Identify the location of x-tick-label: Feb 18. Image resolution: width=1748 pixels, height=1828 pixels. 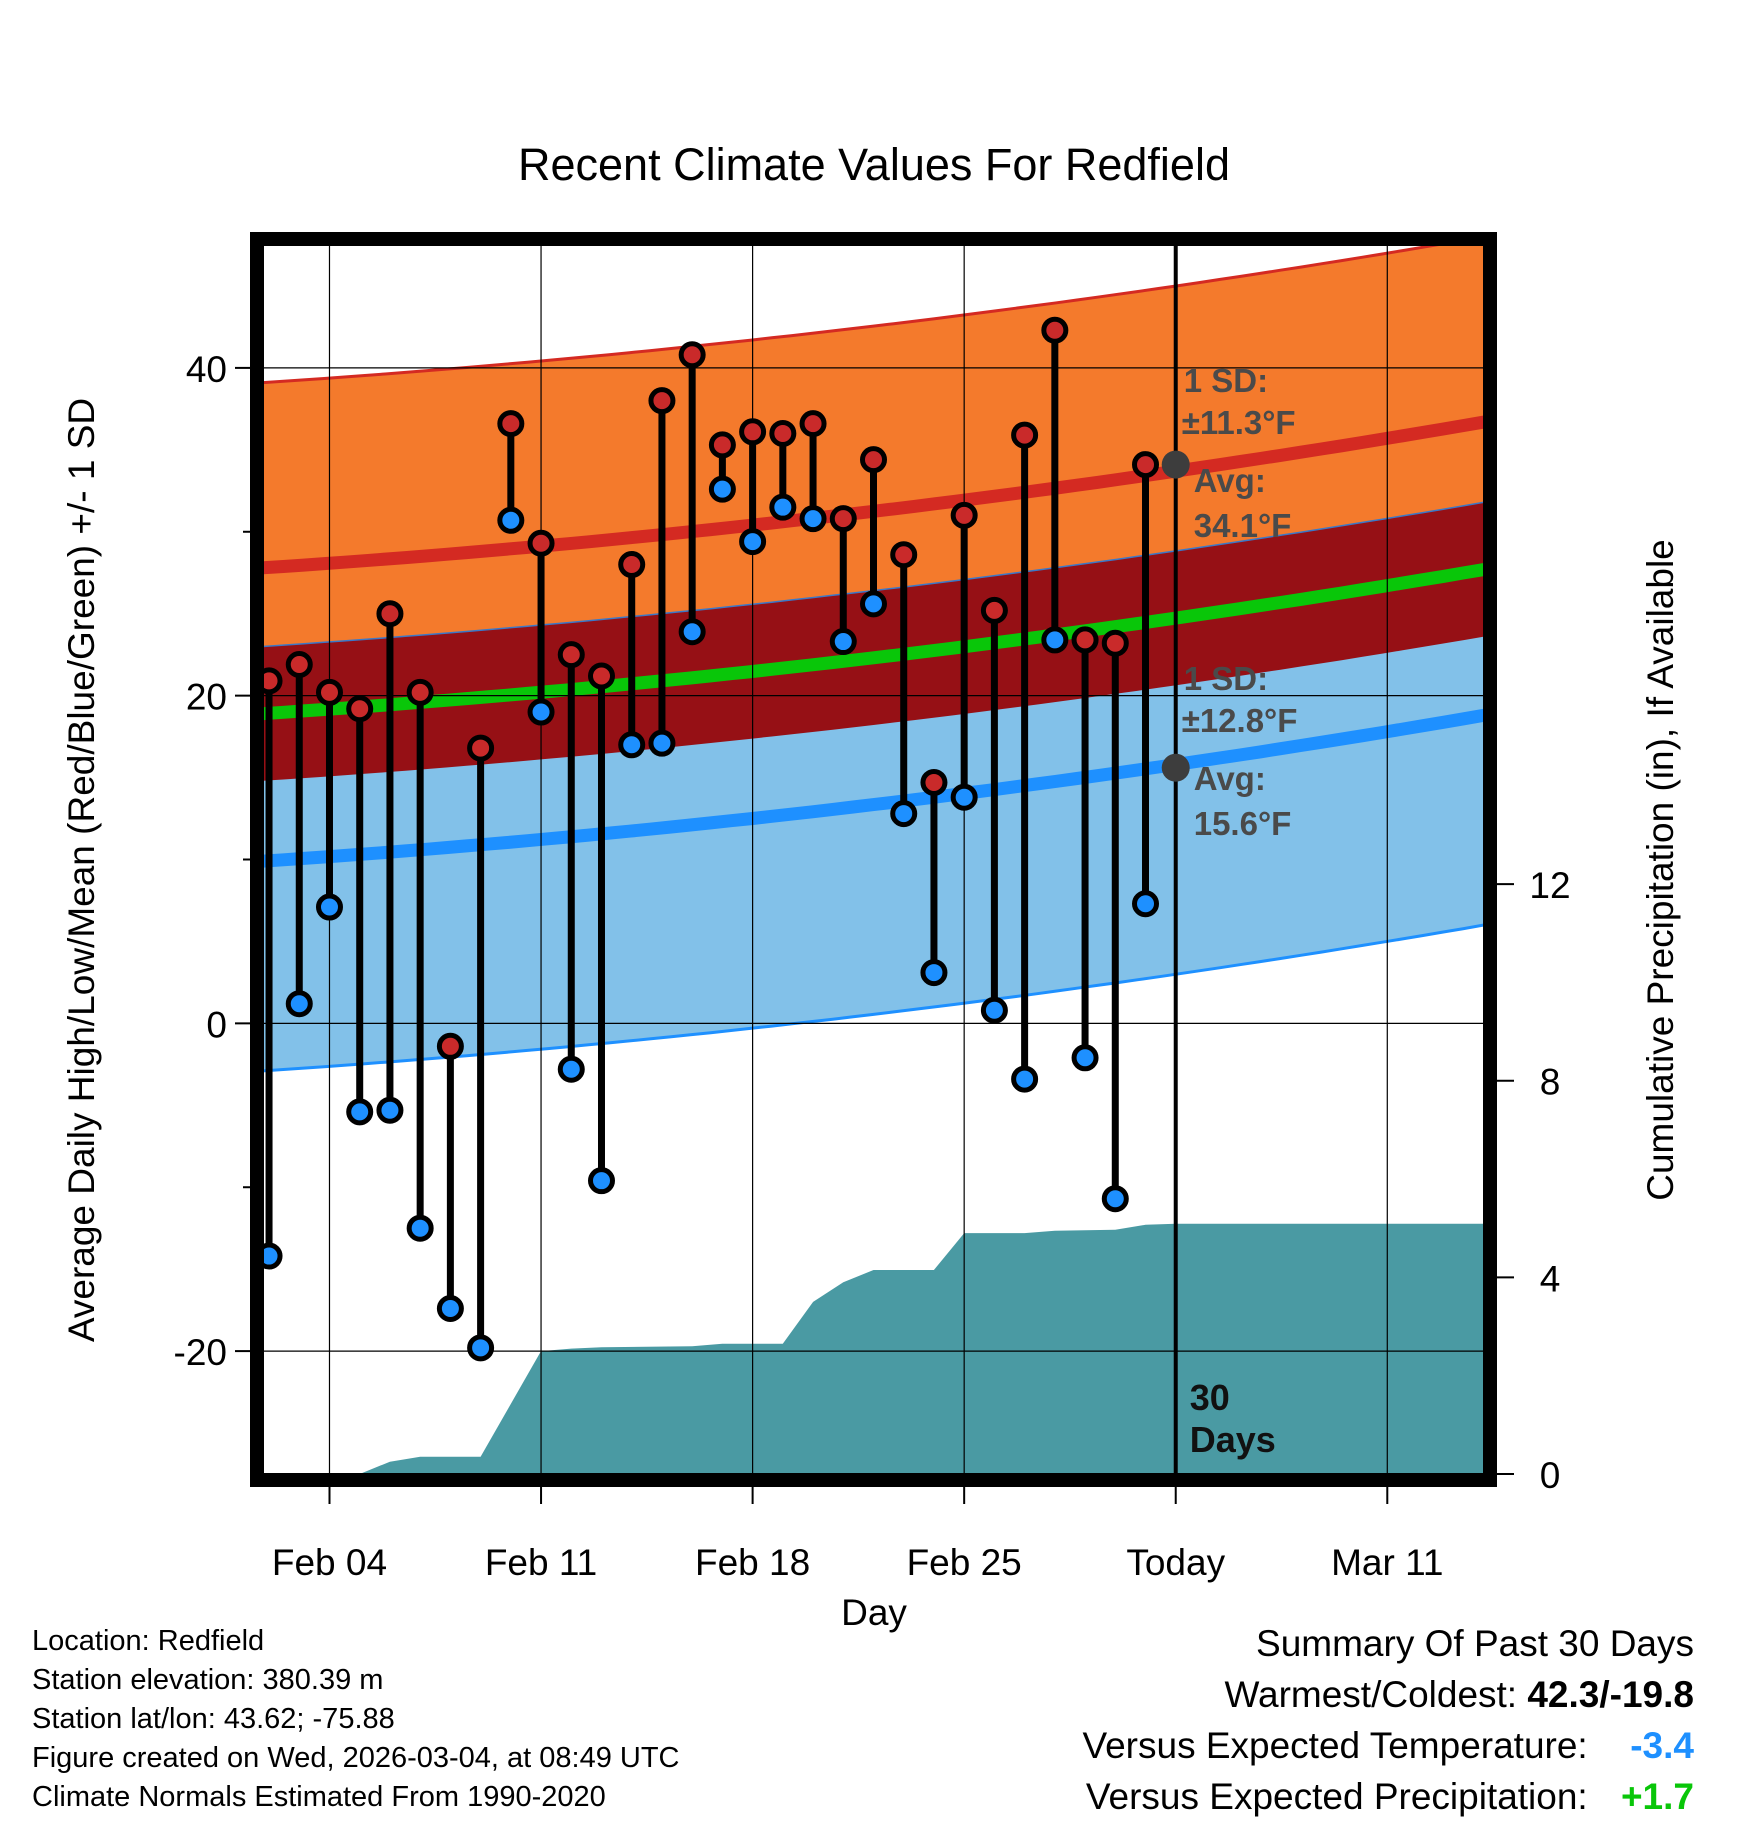
(752, 1562).